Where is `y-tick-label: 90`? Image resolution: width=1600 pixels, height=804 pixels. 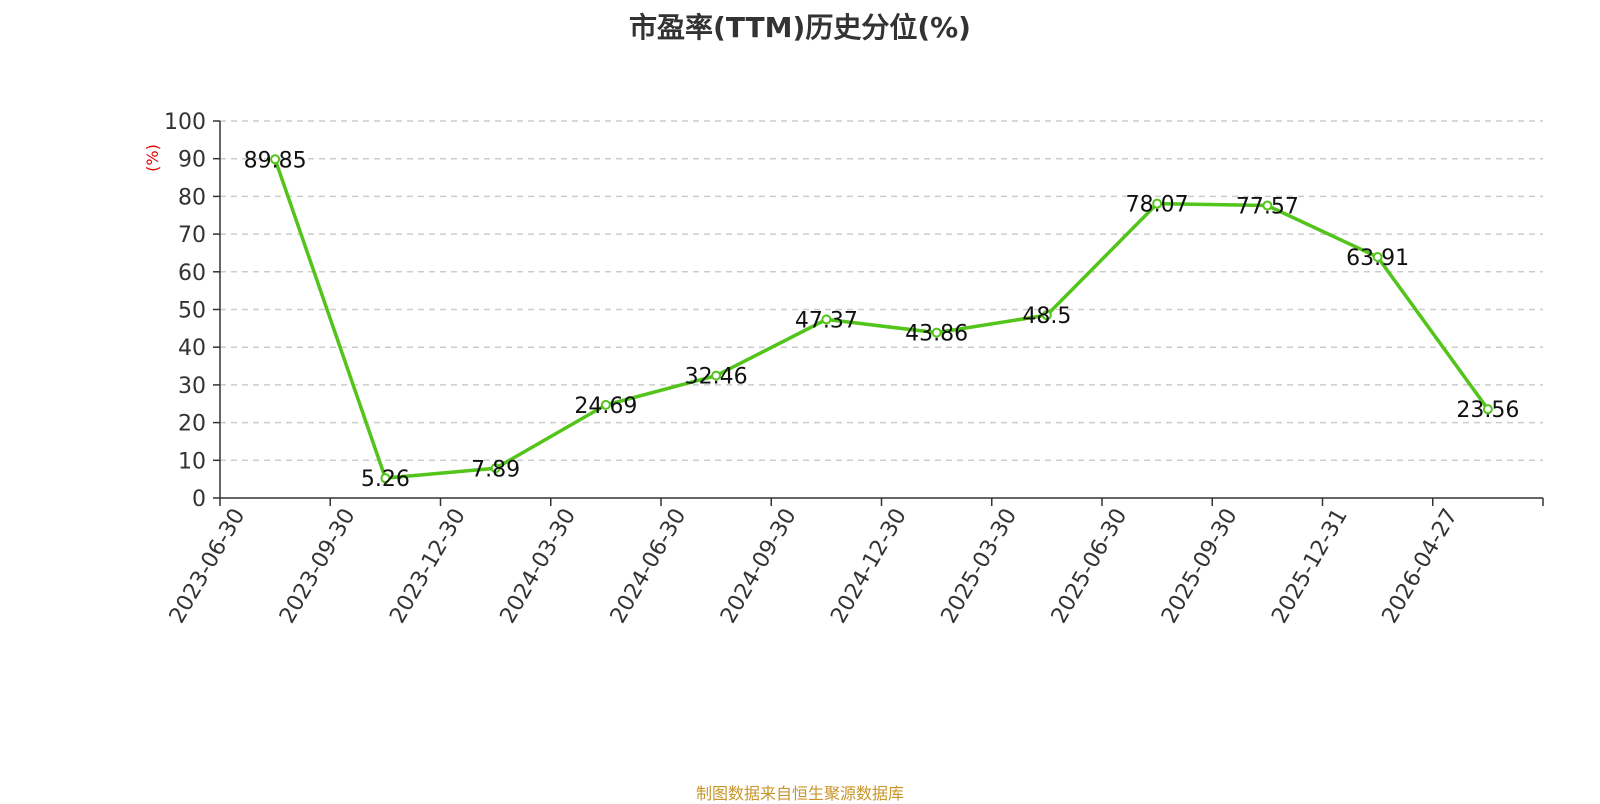
y-tick-label: 90 is located at coordinates (192, 160).